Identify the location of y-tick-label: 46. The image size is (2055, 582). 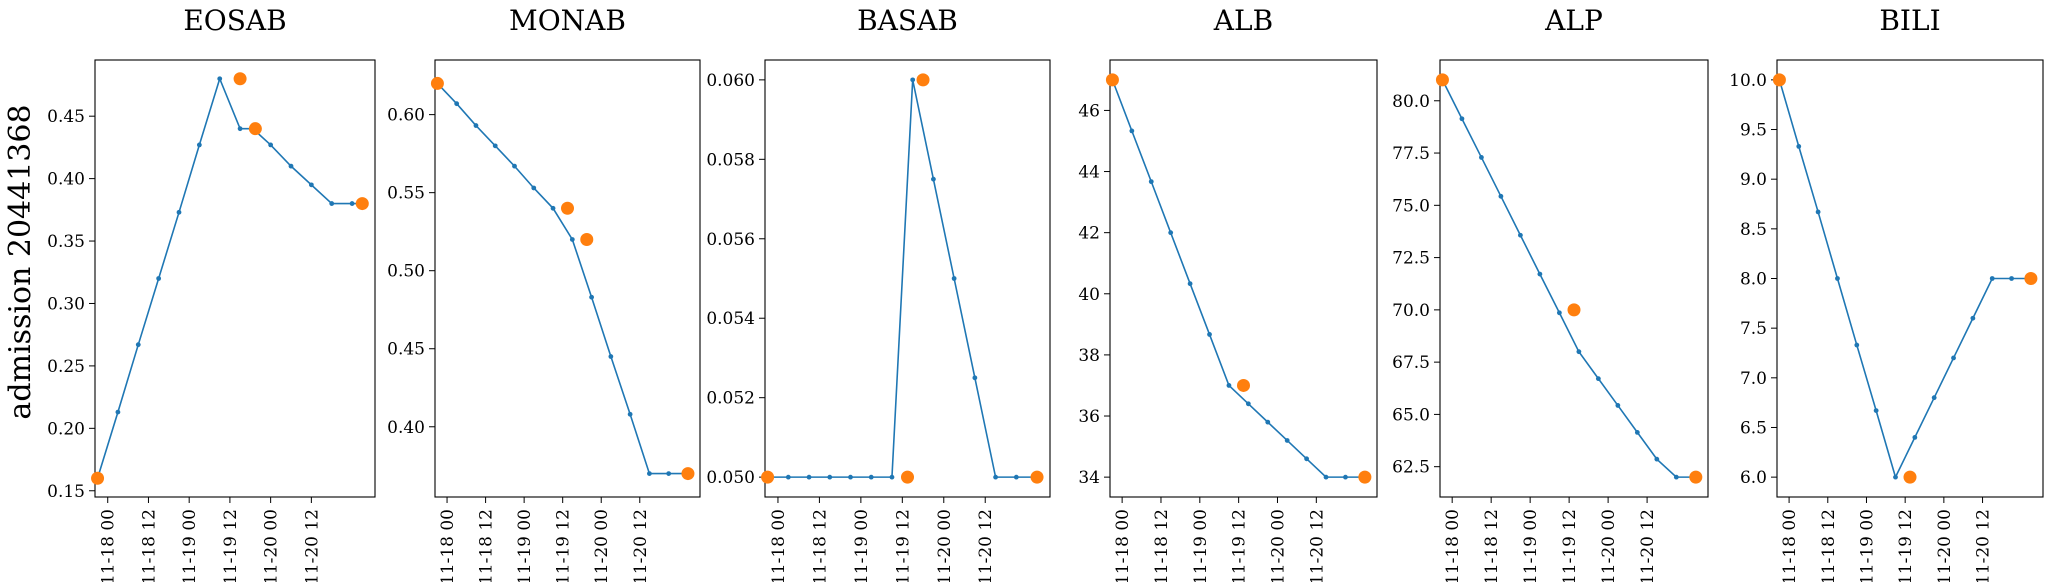
(1089, 111).